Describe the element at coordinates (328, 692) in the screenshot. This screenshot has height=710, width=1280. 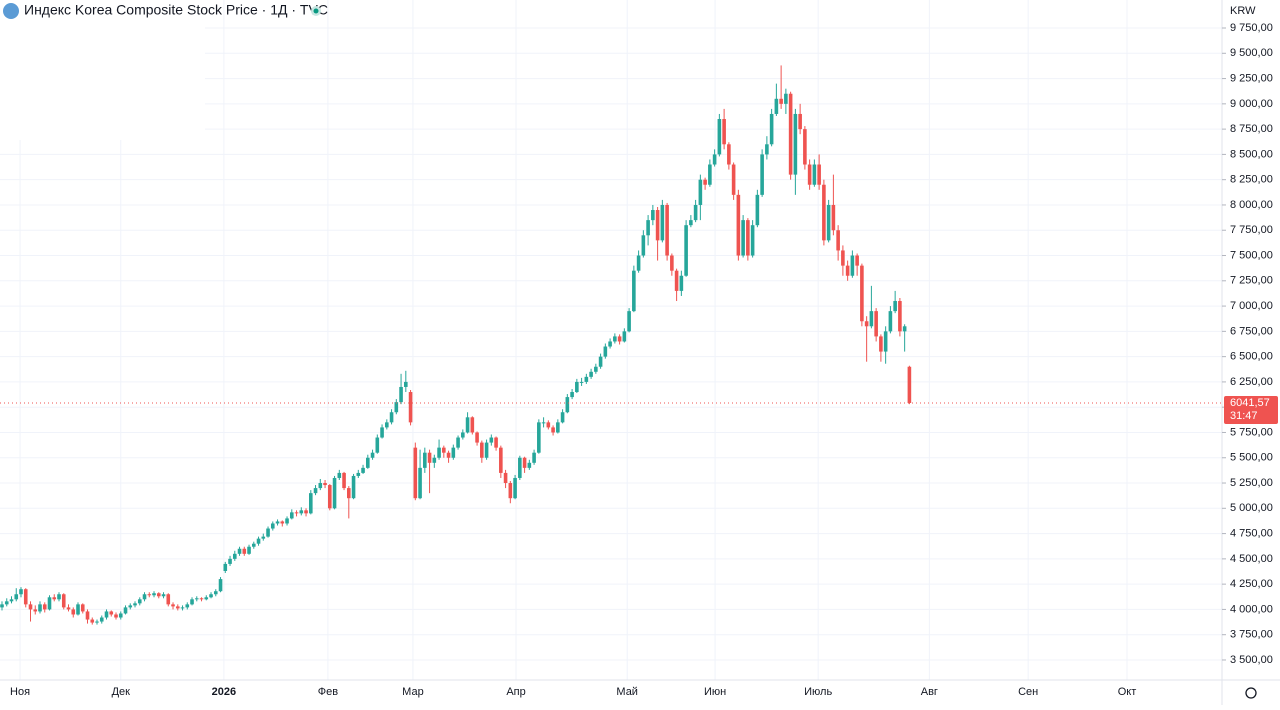
I see `x-tick-label: Фев` at that location.